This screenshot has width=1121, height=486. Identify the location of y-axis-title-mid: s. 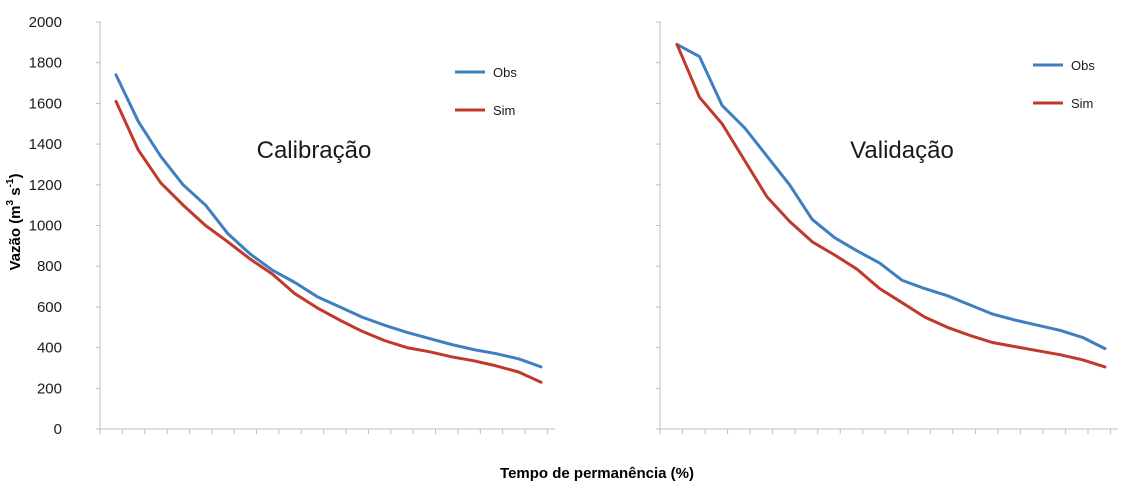
(15, 193).